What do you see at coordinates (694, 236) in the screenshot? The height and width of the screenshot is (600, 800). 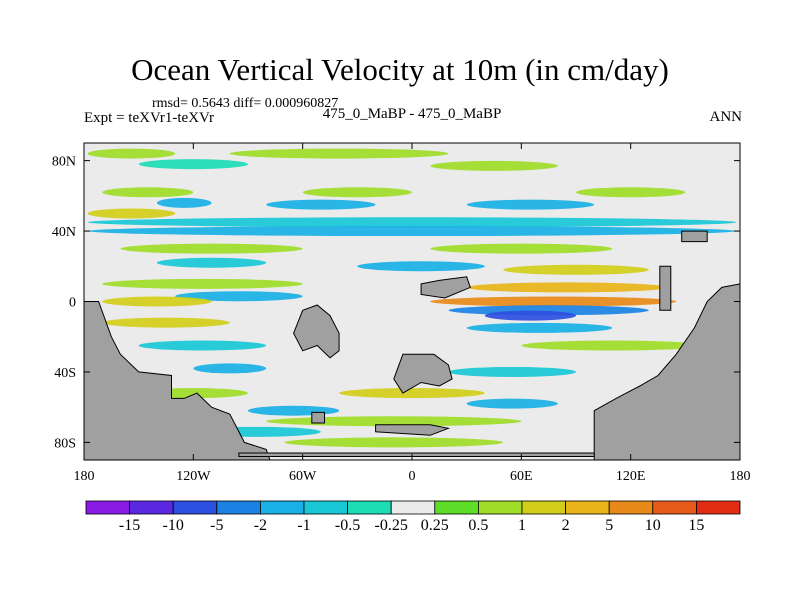 I see `land-ne-block` at bounding box center [694, 236].